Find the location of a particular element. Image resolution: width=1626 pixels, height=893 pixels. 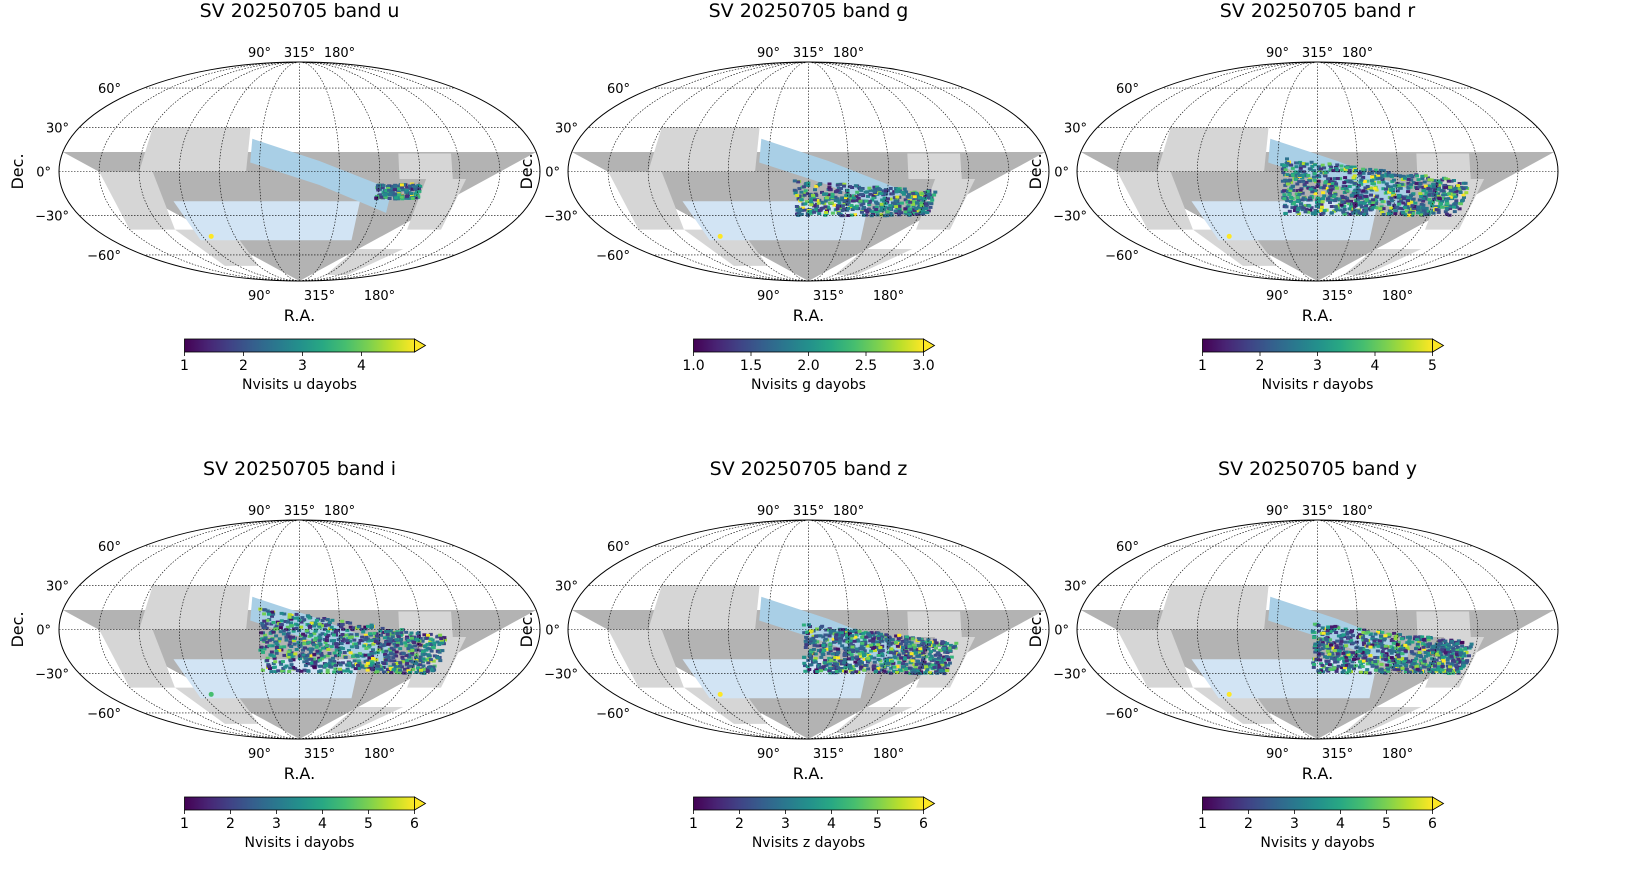

ra-gridline is located at coordinates (909, 171).